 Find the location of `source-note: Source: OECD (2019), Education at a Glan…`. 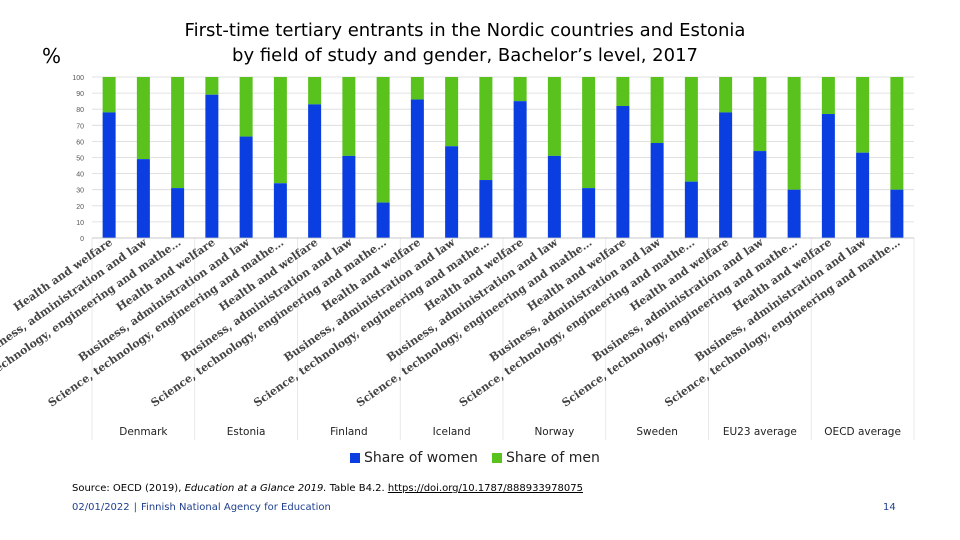

source-note: Source: OECD (2019), Education at a Glan… is located at coordinates (327, 488).